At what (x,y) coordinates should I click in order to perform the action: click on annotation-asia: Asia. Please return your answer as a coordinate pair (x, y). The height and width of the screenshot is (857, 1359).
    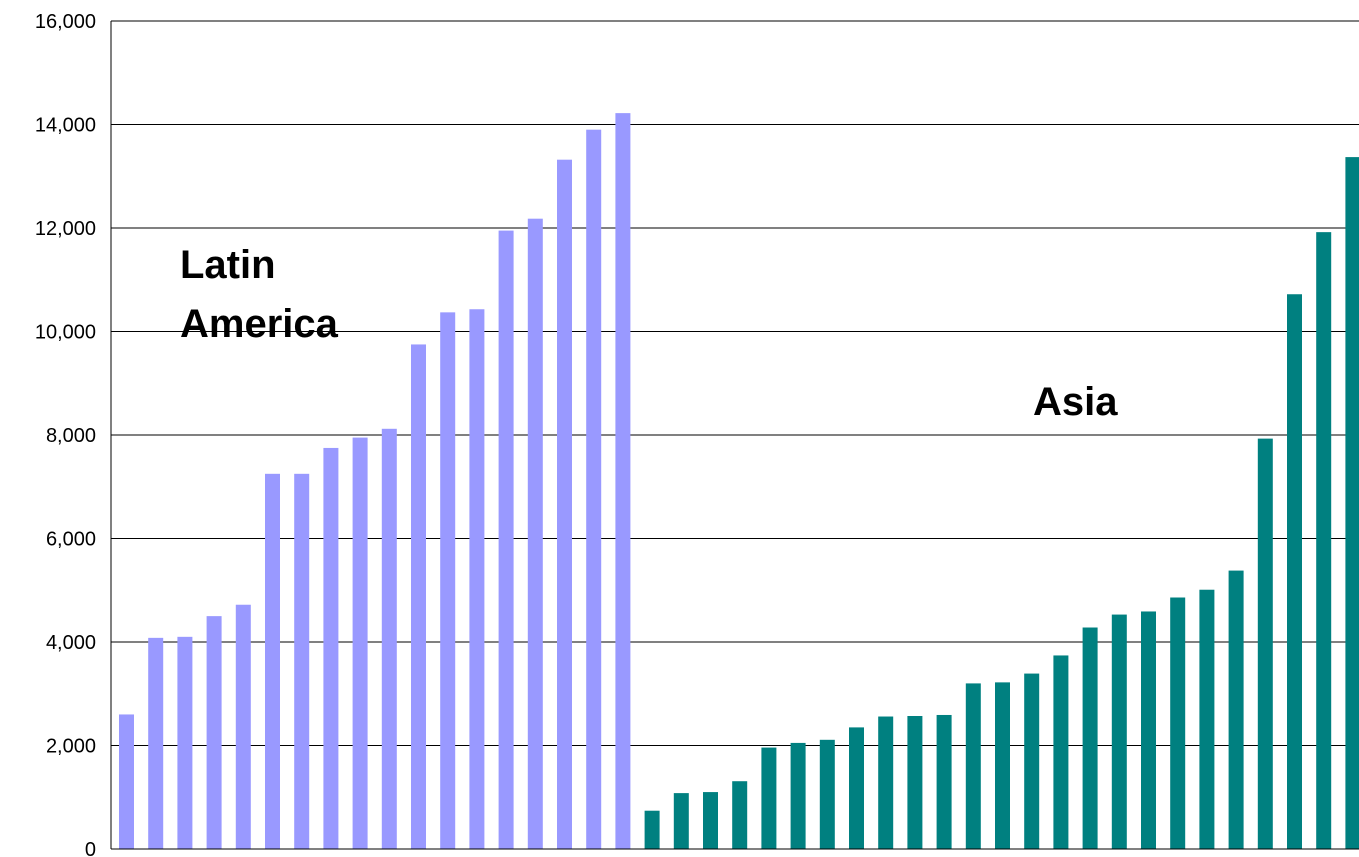
    Looking at the image, I should click on (1075, 402).